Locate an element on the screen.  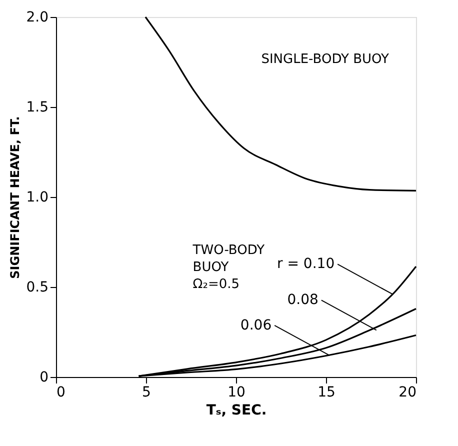
x-tick-label: 10 is located at coordinates (237, 392).